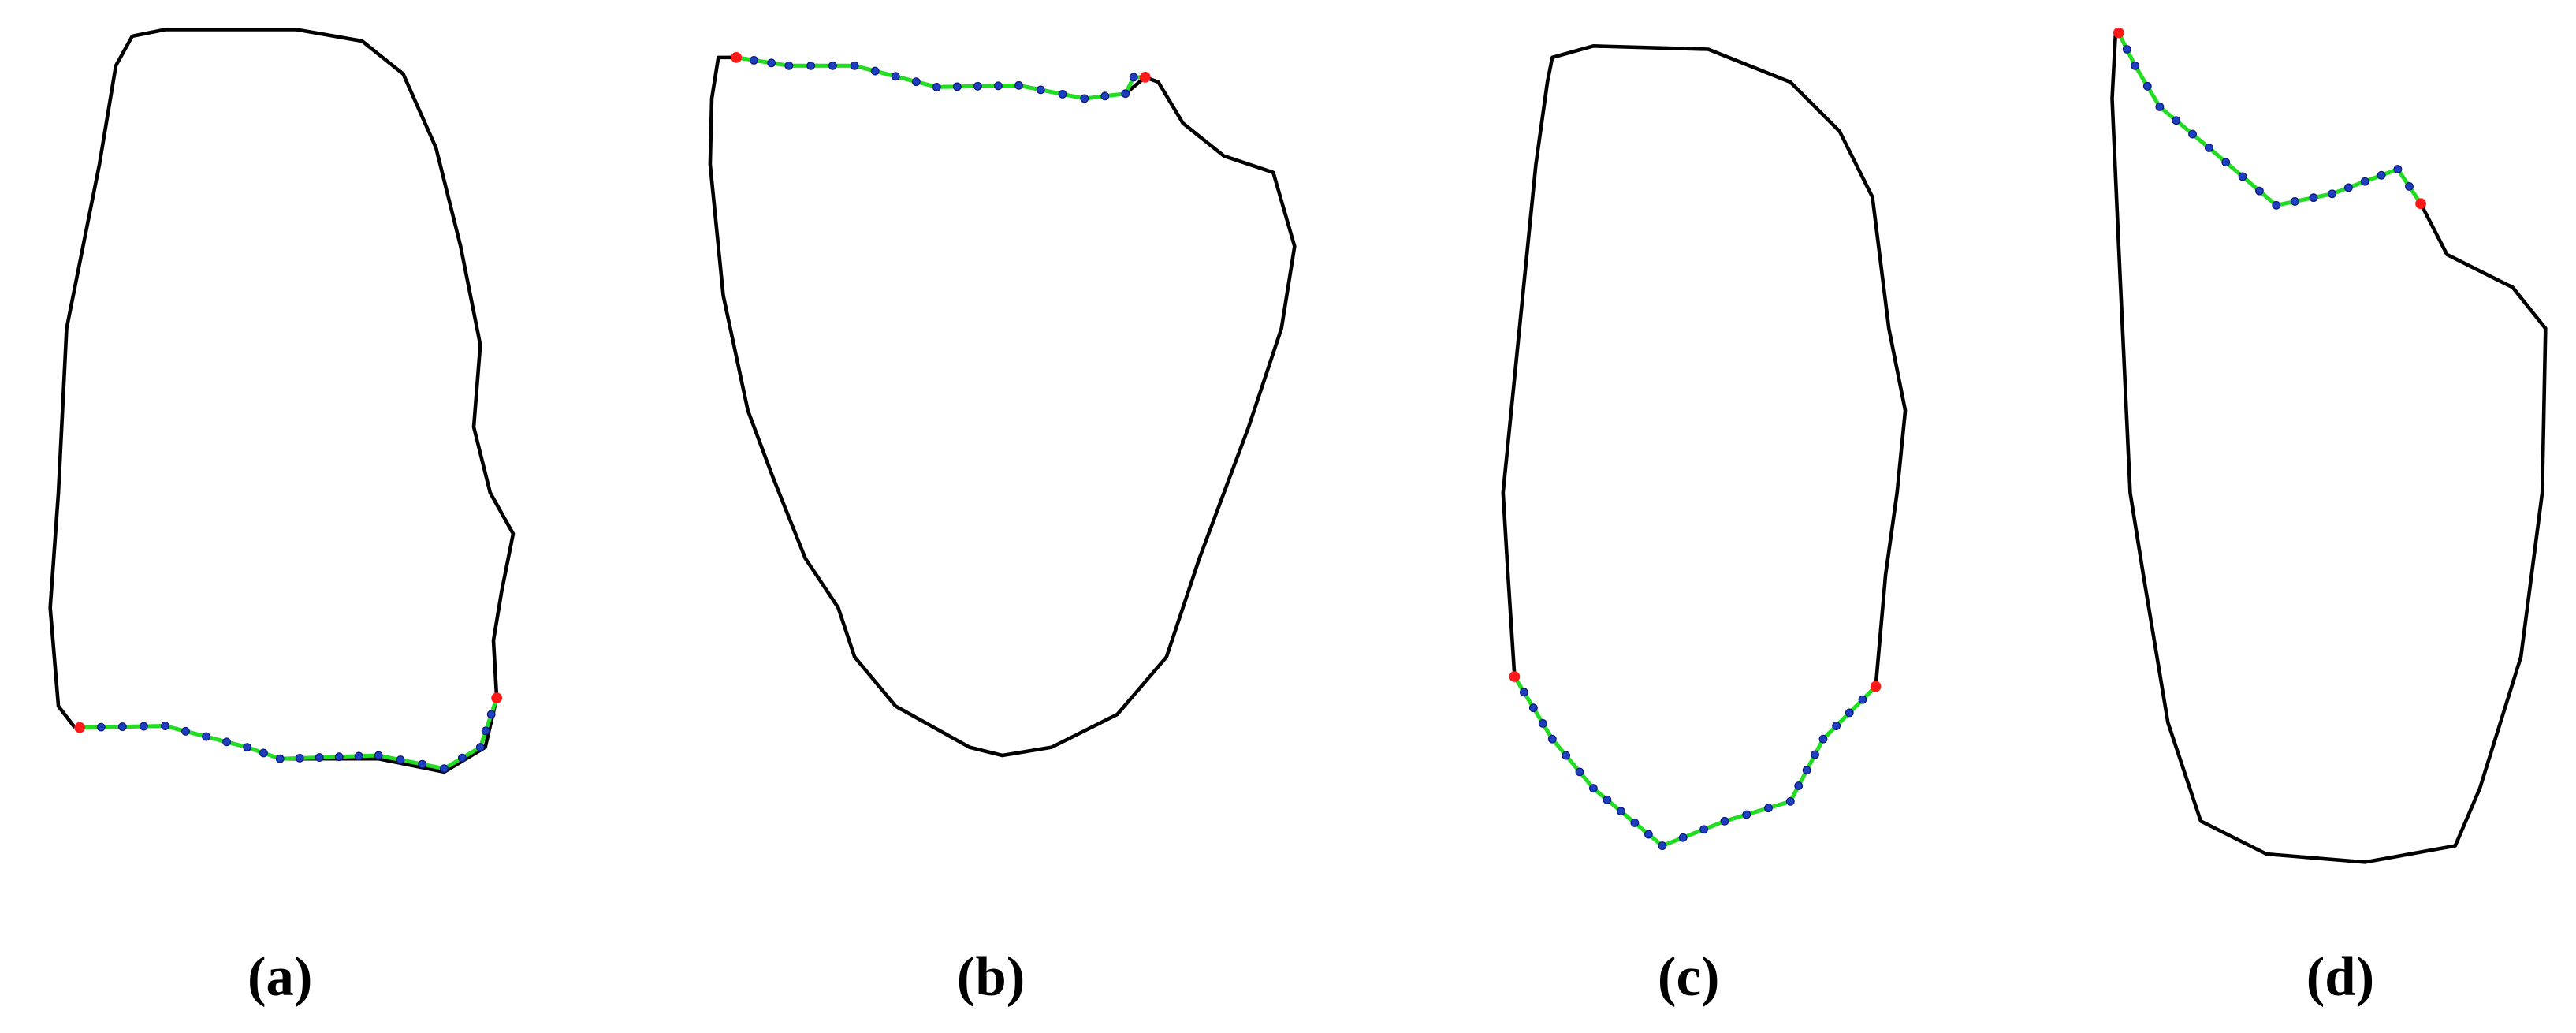 This screenshot has height=1033, width=2576. Describe the element at coordinates (991, 977) in the screenshot. I see `panel-label: (b)` at that location.